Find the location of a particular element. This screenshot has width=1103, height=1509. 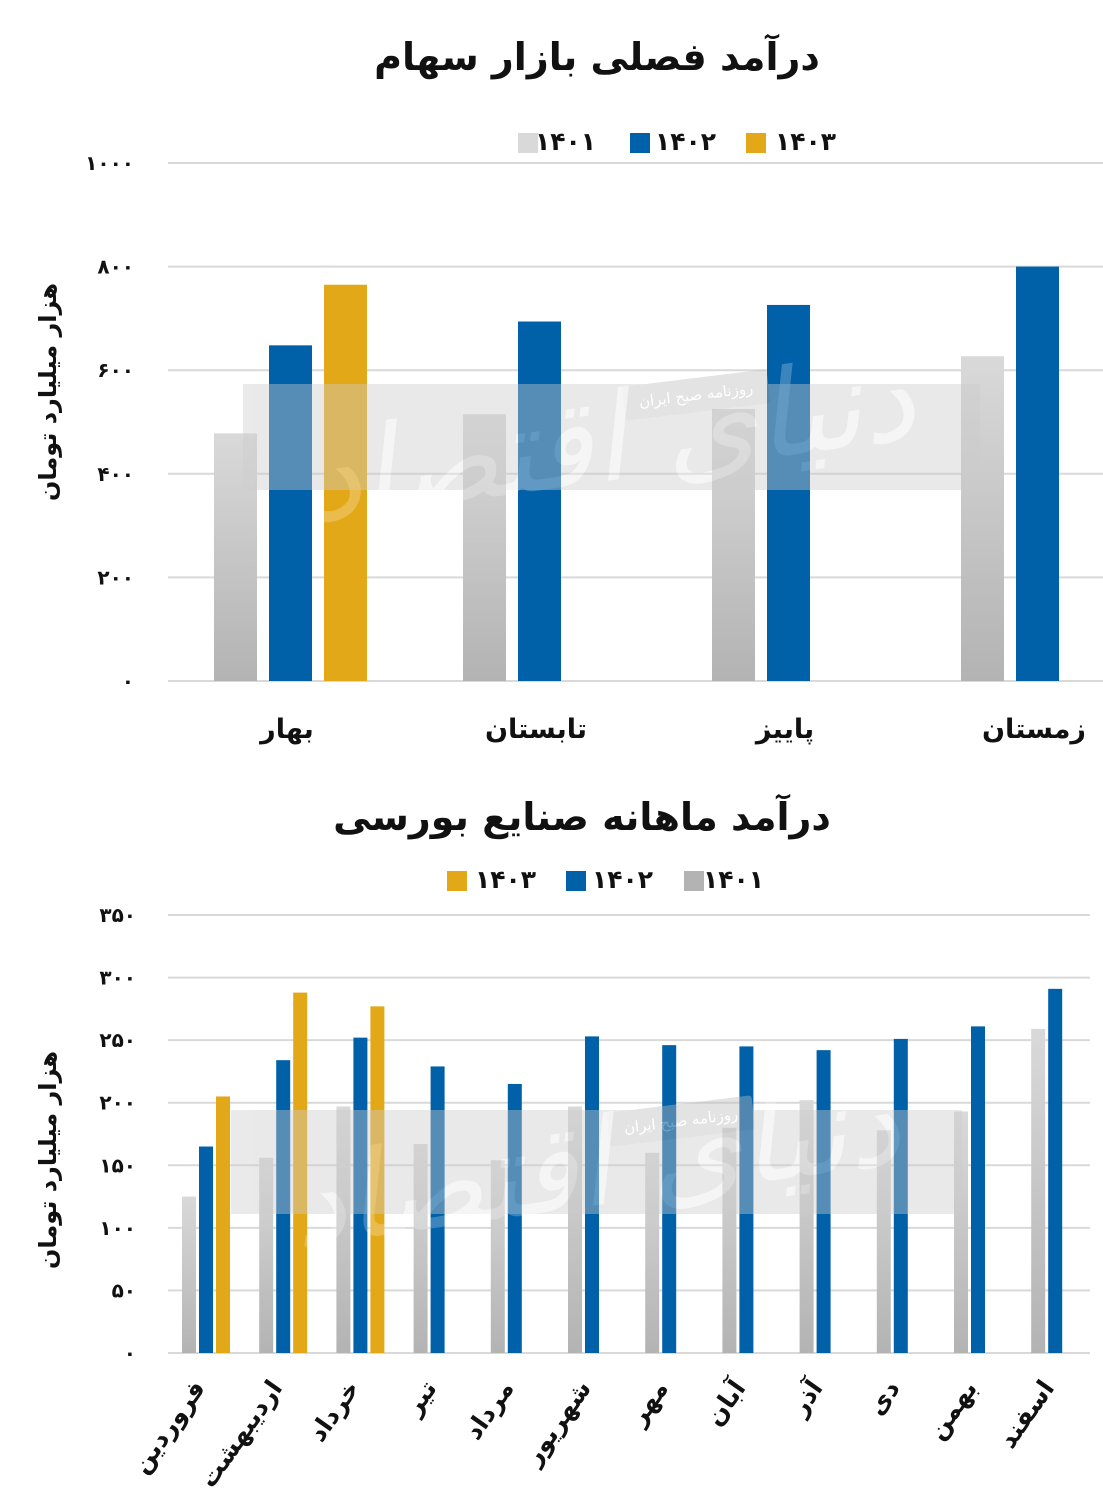

chart2-legend: ۱۴۰۳ ۱۴۰۲ ۱۴۰۱ is located at coordinates (605, 879).